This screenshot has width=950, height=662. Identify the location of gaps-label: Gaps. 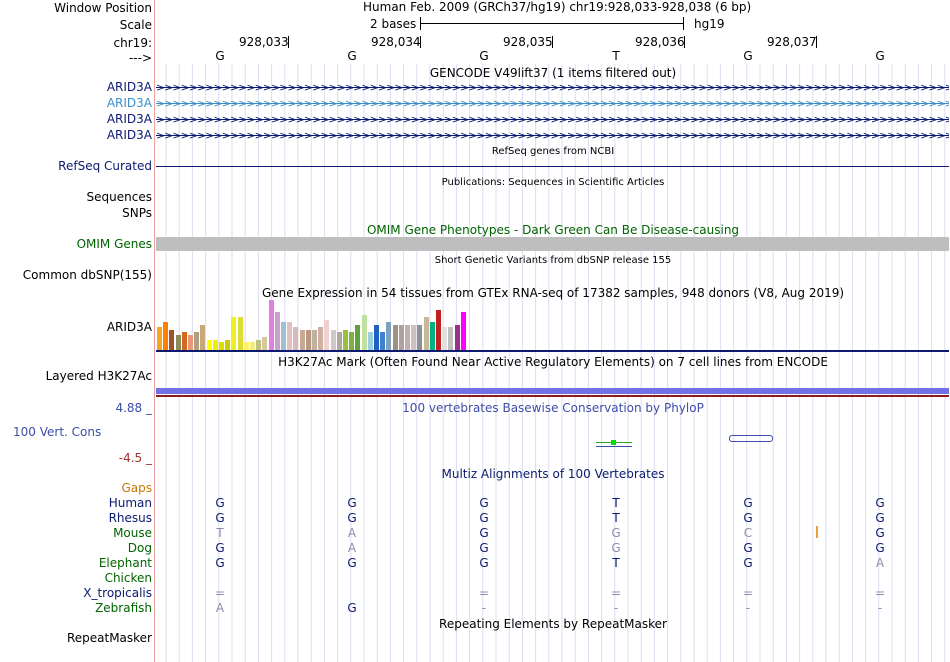
(136, 488).